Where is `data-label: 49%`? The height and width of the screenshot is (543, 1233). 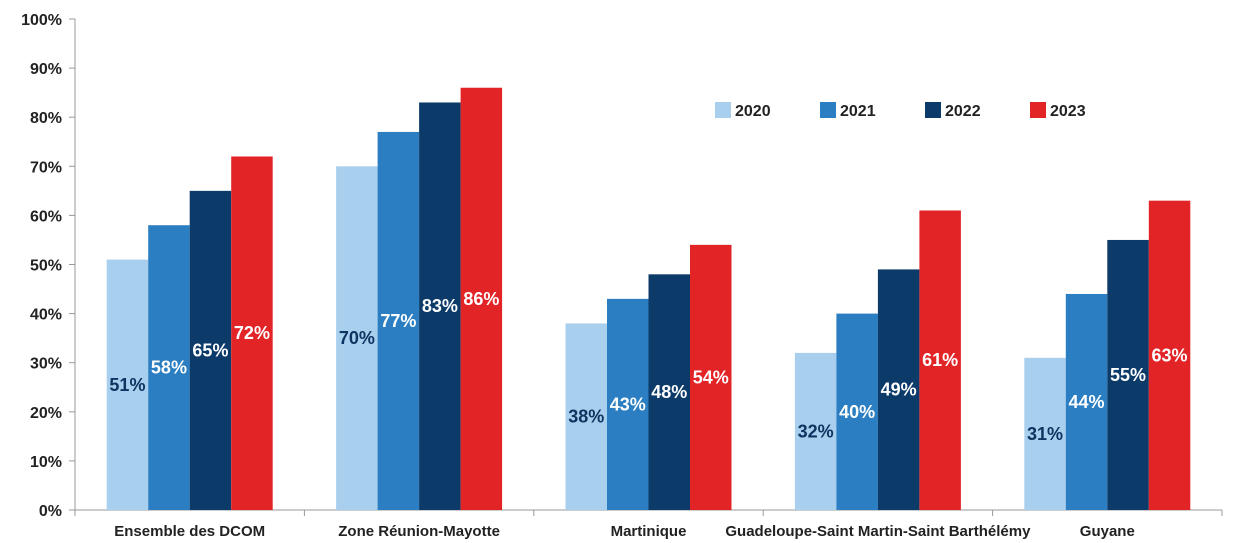
data-label: 49% is located at coordinates (899, 390).